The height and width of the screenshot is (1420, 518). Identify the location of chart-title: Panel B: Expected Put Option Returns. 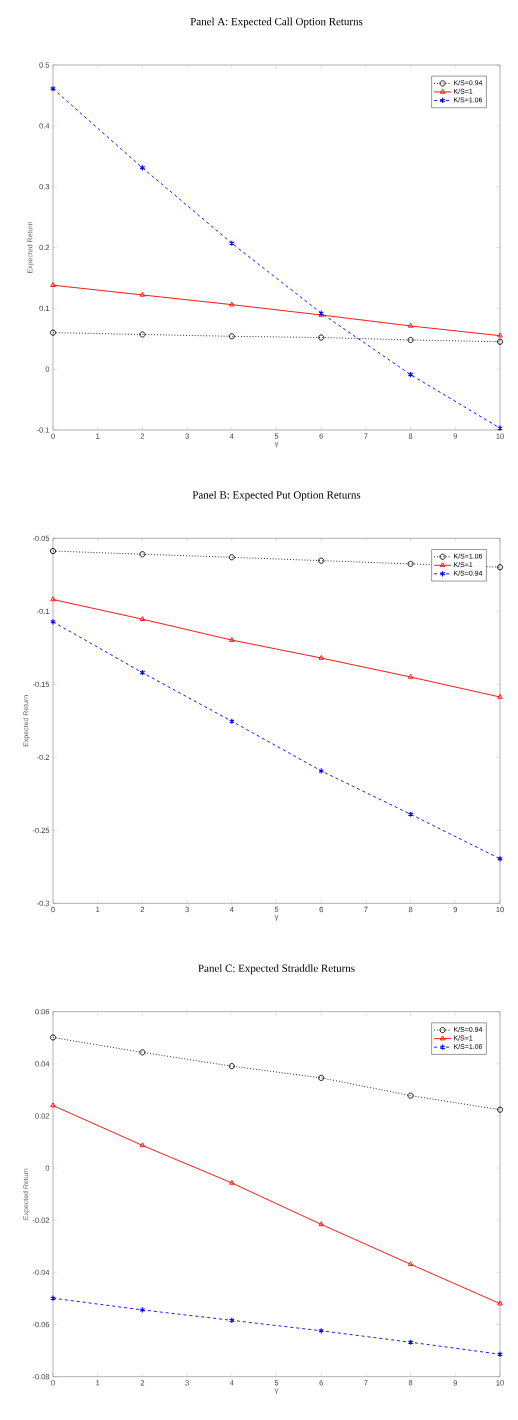
(276, 495).